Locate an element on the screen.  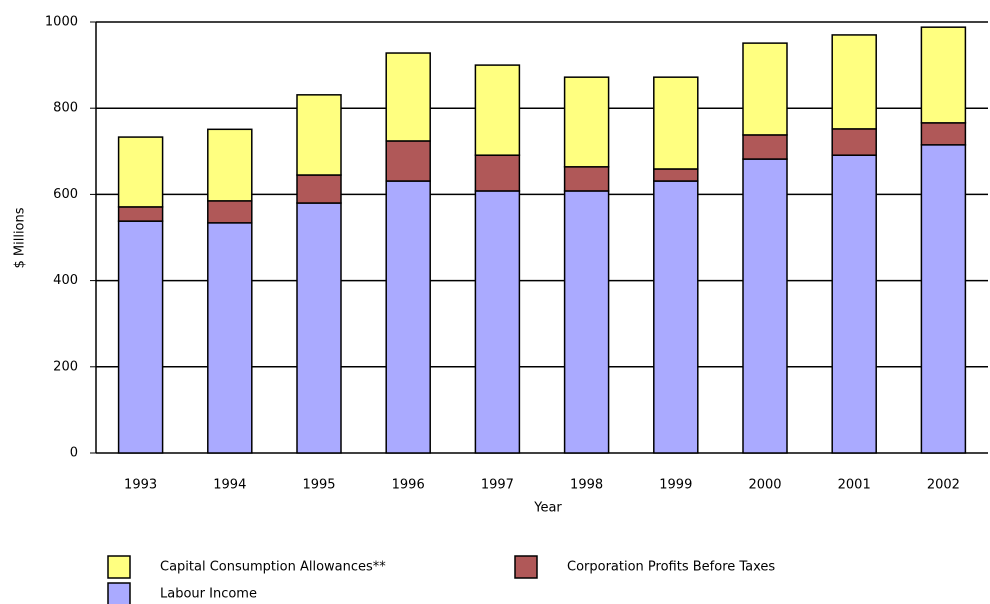
x-tick-label: 1996 is located at coordinates (408, 485).